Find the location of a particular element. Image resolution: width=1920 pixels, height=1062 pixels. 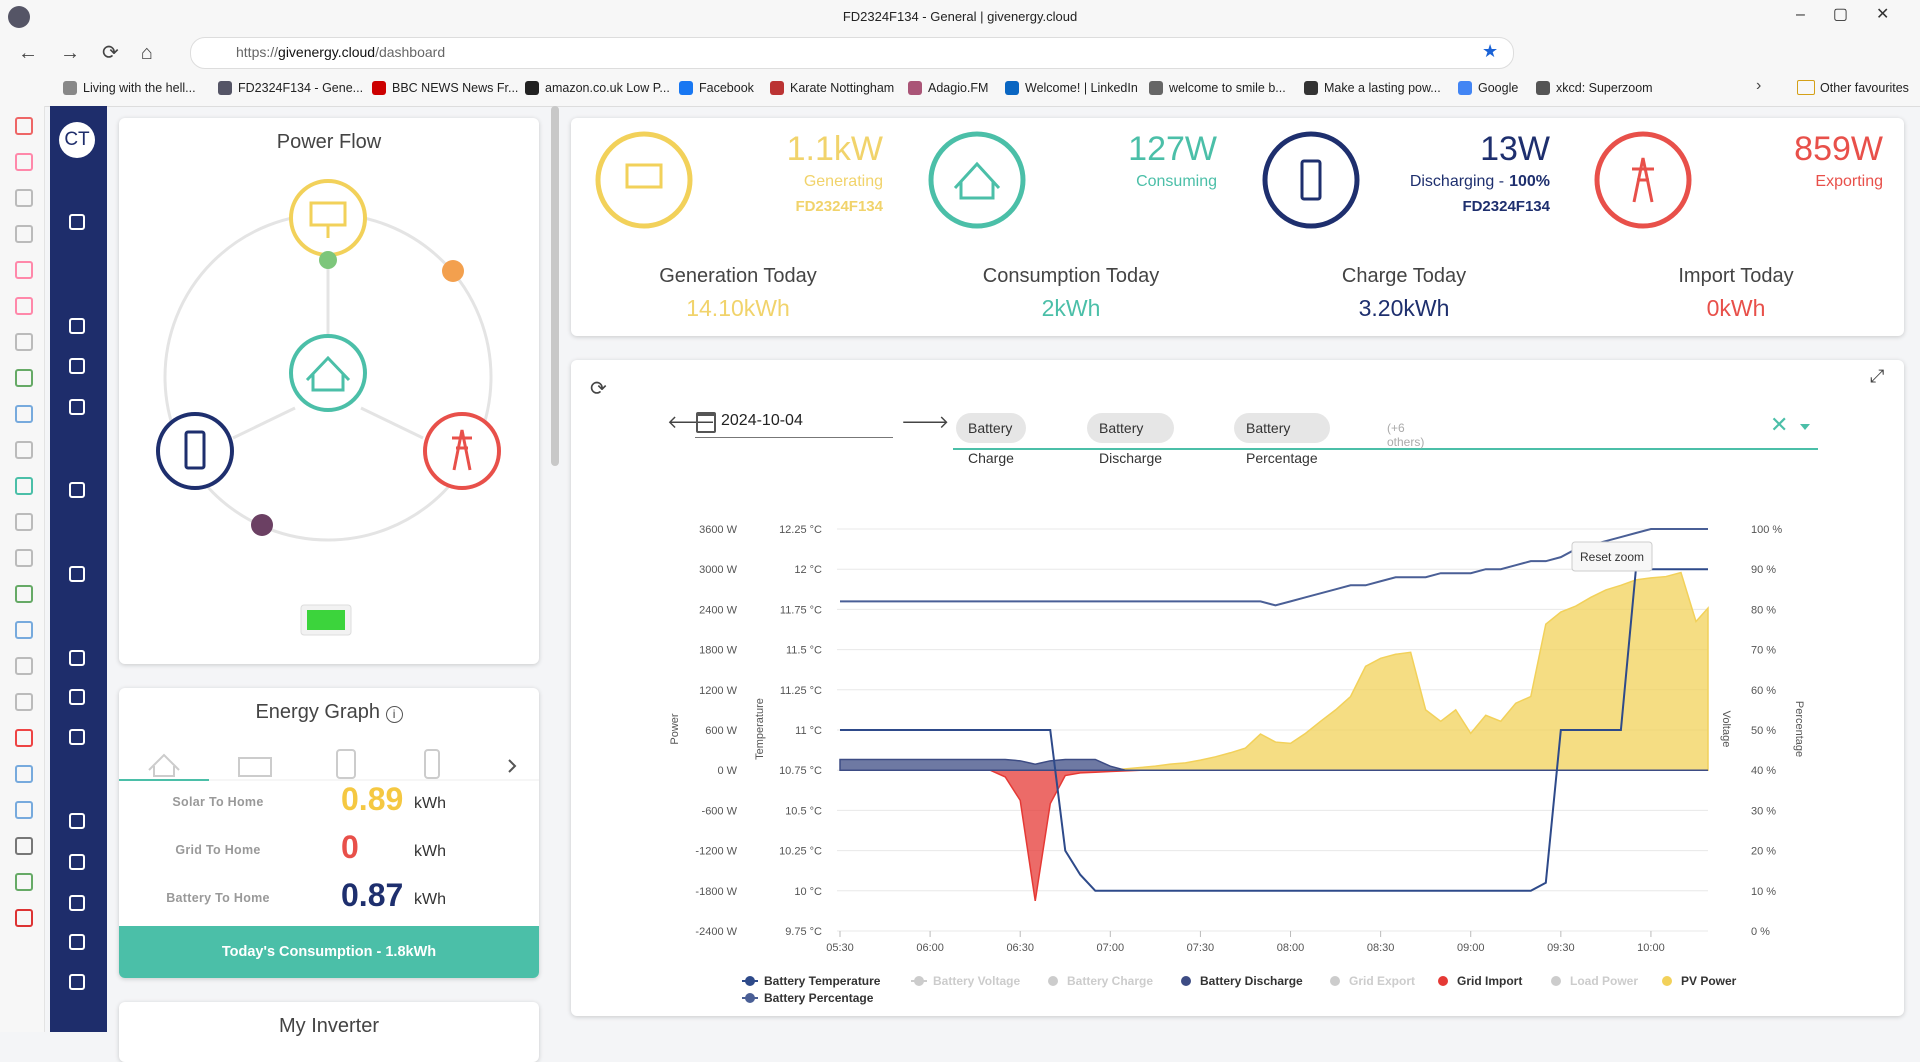

clear-select: ✕ is located at coordinates (1779, 424).